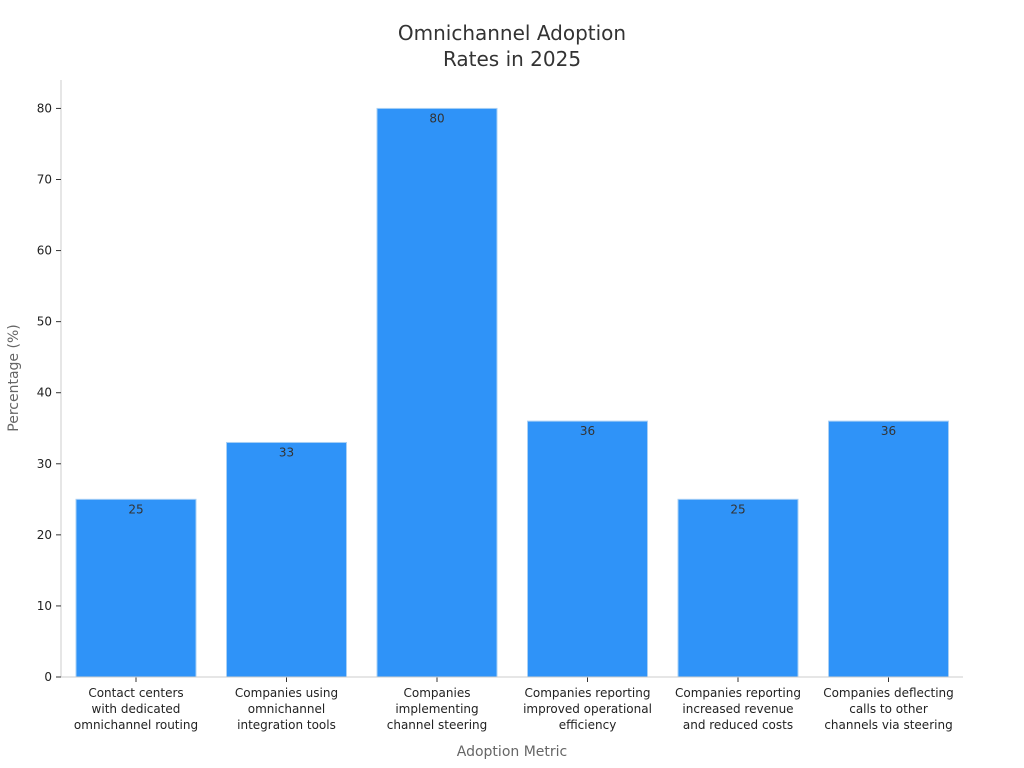  Describe the element at coordinates (286, 709) in the screenshot. I see `x-tick-label-2-line-2: omnichannel` at that location.